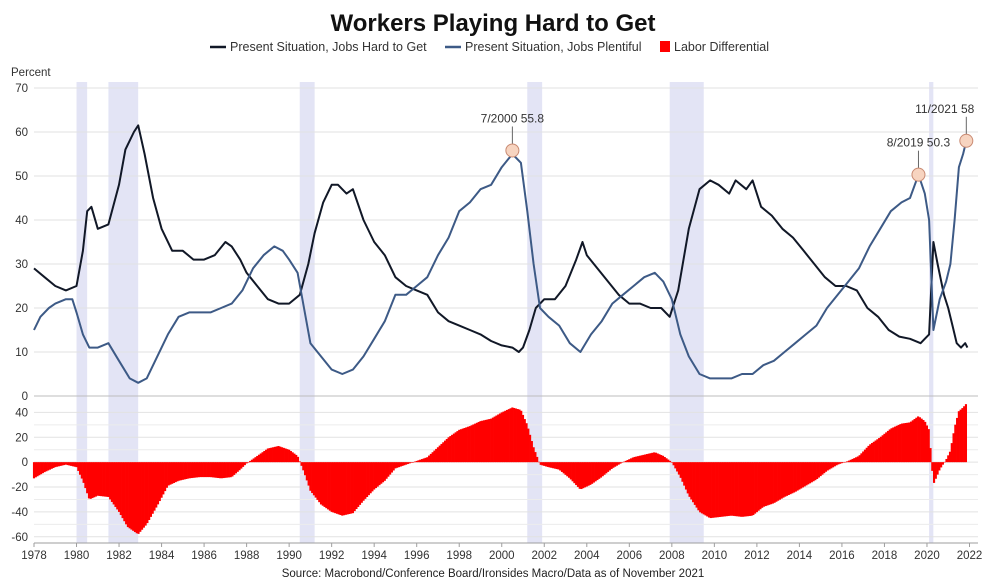 This screenshot has height=587, width=987. Describe the element at coordinates (728, 142) in the screenshot. I see `annotations: 7/2000 55.8 8/2019 50.3 11/2021 58` at that location.